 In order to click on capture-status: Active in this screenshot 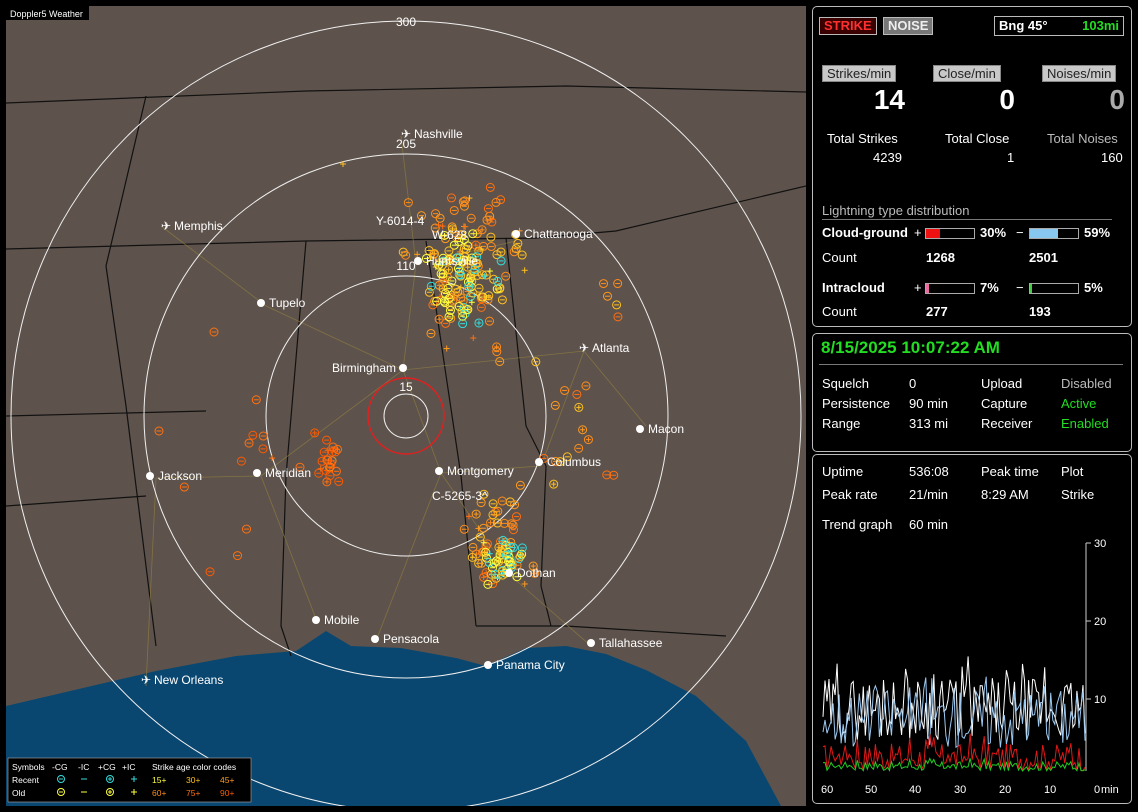, I will do `click(1079, 403)`.